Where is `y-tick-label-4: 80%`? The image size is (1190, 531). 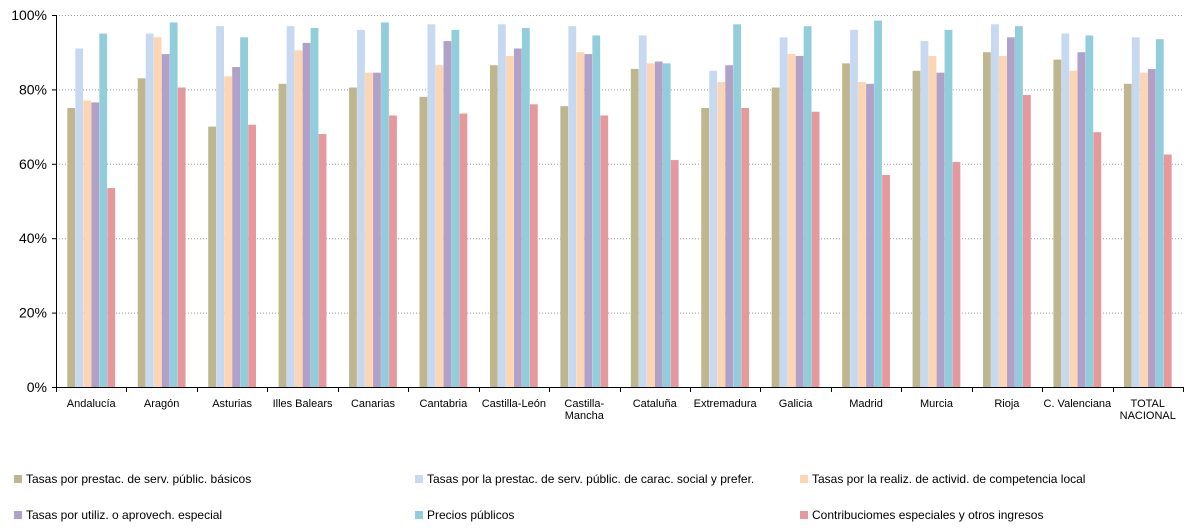
y-tick-label-4: 80% is located at coordinates (33, 89).